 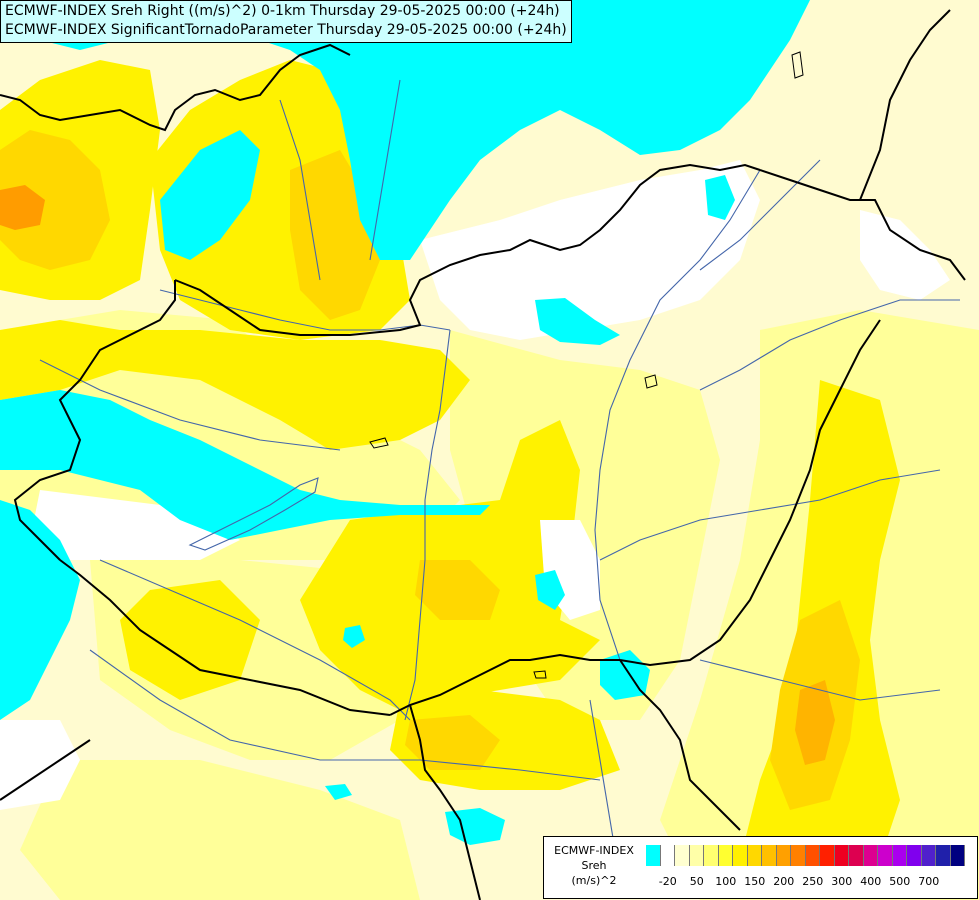 I want to click on border-north, so click(x=175, y=87).